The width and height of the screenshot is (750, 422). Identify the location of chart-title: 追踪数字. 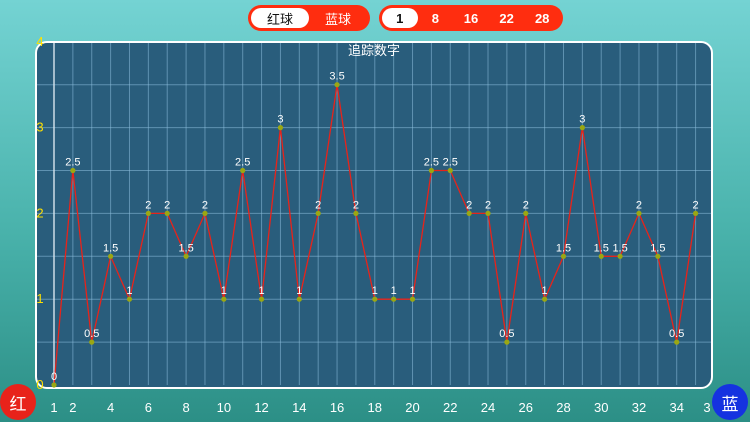
(374, 50).